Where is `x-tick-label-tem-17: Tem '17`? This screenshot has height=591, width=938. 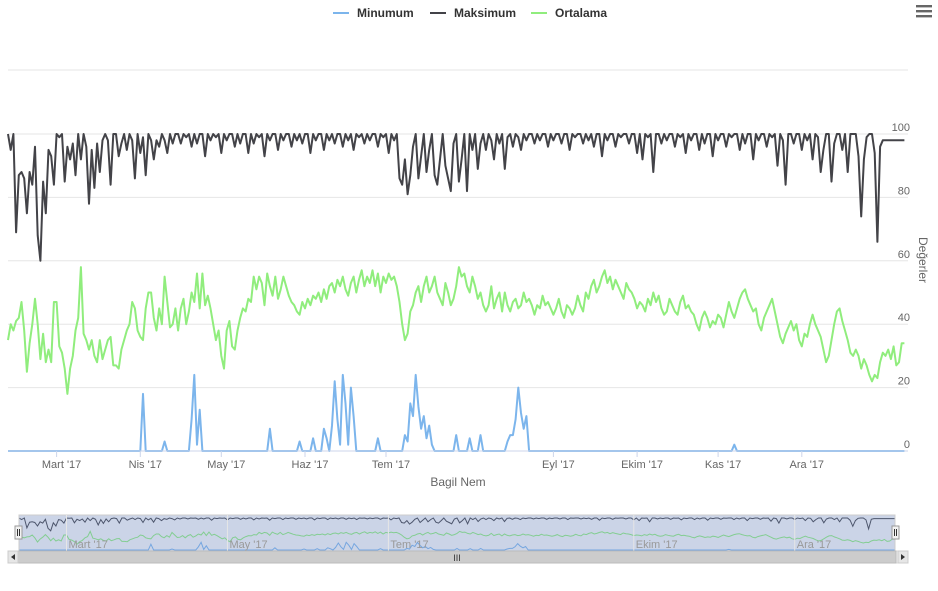
x-tick-label-tem-17: Tem '17 is located at coordinates (391, 465).